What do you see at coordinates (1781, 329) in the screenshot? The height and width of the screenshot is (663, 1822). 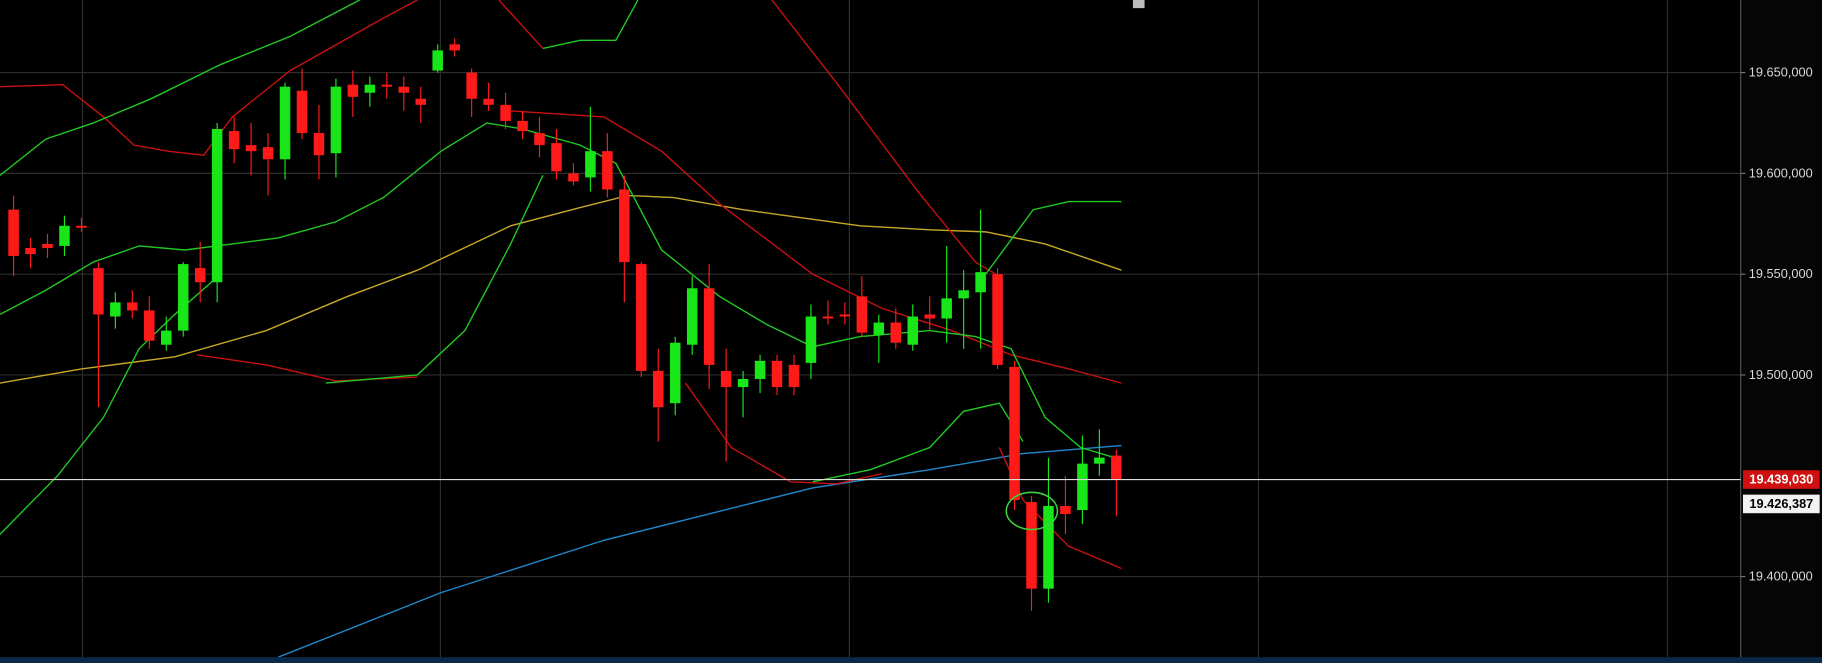 I see `price-axis` at bounding box center [1781, 329].